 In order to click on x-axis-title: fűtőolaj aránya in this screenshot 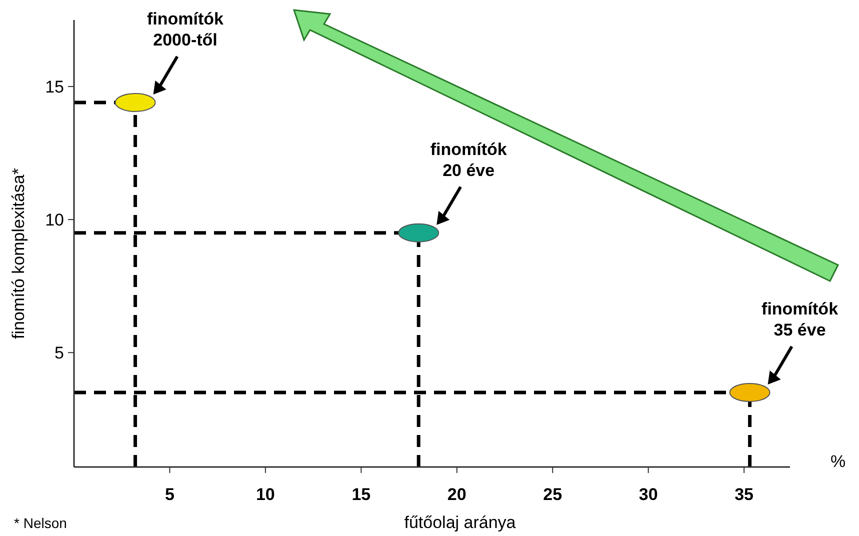, I will do `click(460, 522)`.